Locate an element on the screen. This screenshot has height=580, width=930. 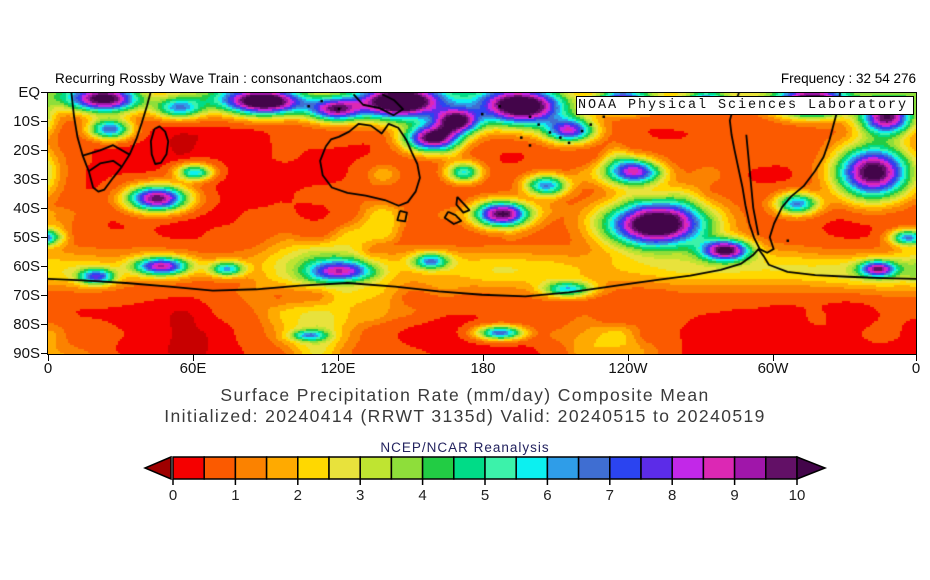
frequency-label: Frequency : 32 54 276 is located at coordinates (848, 78).